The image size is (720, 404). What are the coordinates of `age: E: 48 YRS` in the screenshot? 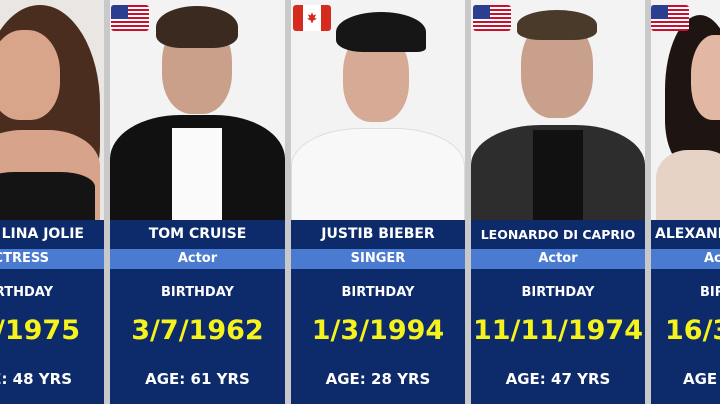 It's located at (36, 379).